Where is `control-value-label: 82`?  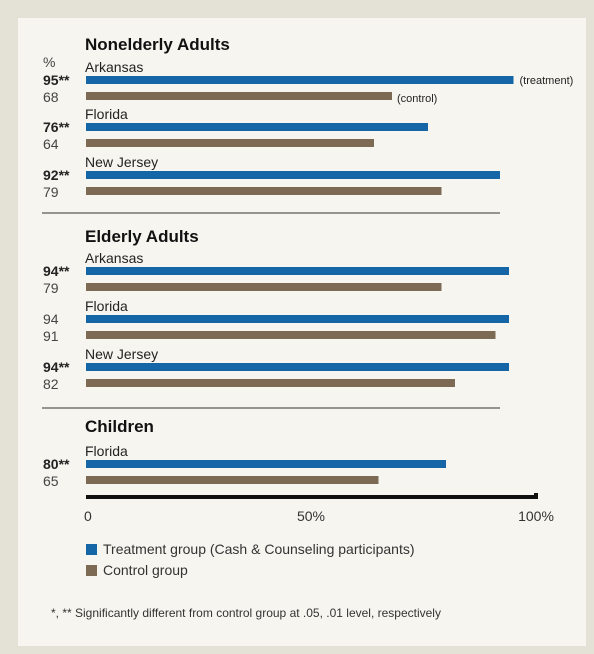
control-value-label: 82 is located at coordinates (51, 384).